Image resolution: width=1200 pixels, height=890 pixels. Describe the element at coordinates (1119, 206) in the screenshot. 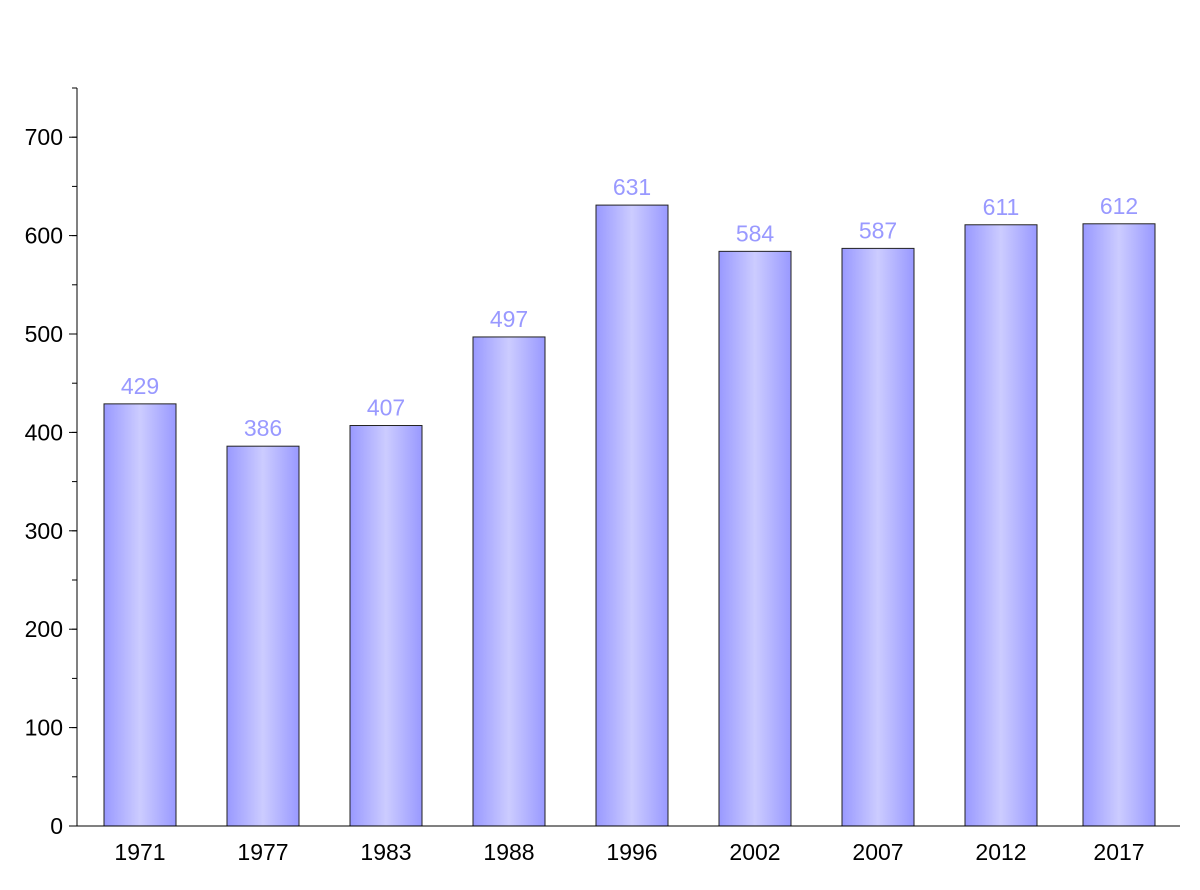

I see `data-label-2017: 612` at that location.